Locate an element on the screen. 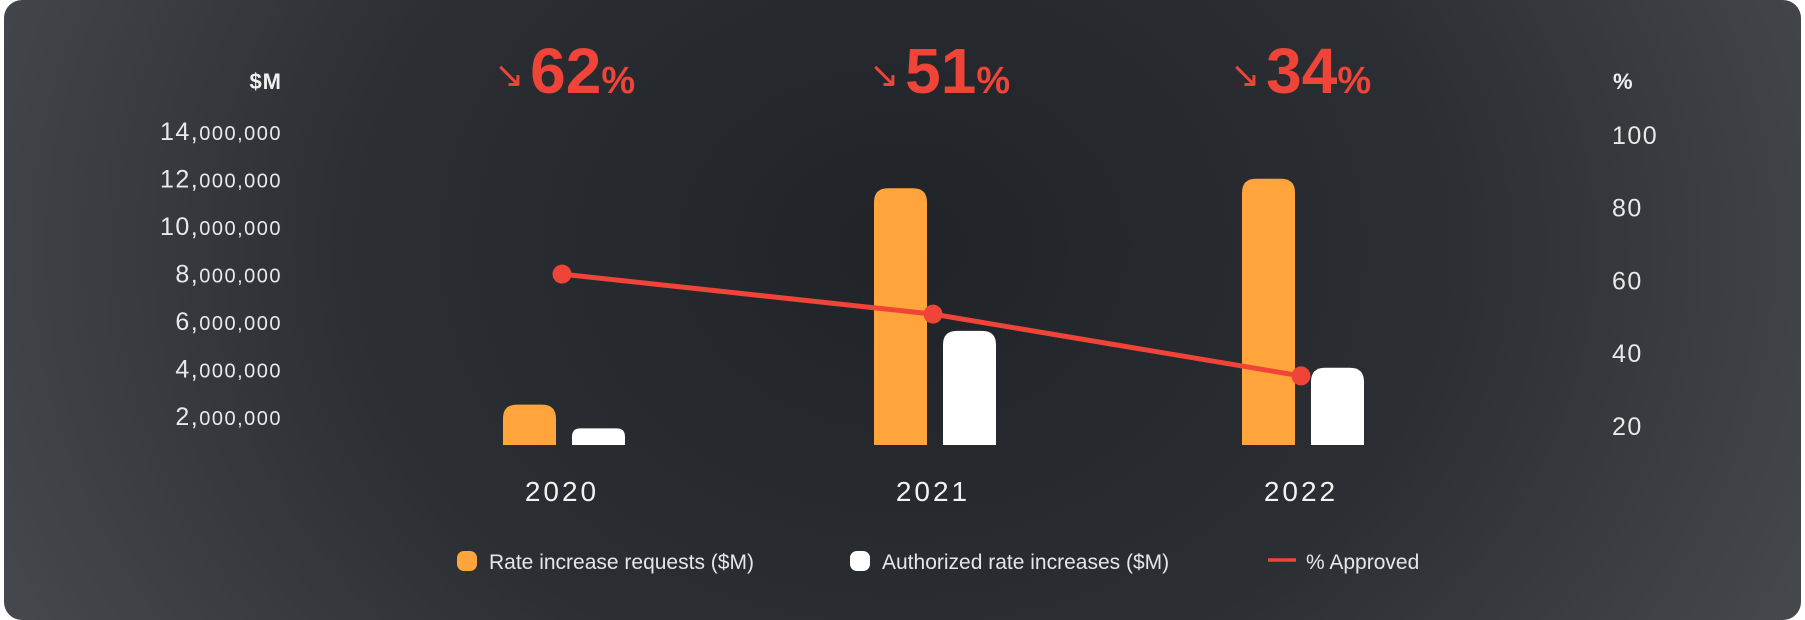  approval-point-2022 is located at coordinates (1301, 376).